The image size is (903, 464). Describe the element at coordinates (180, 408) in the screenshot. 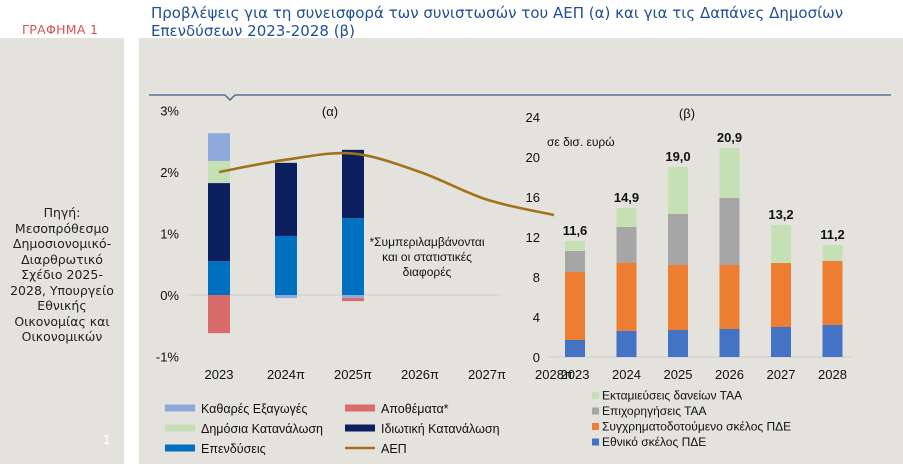

I see `a-legend-swatch-net_exports` at that location.